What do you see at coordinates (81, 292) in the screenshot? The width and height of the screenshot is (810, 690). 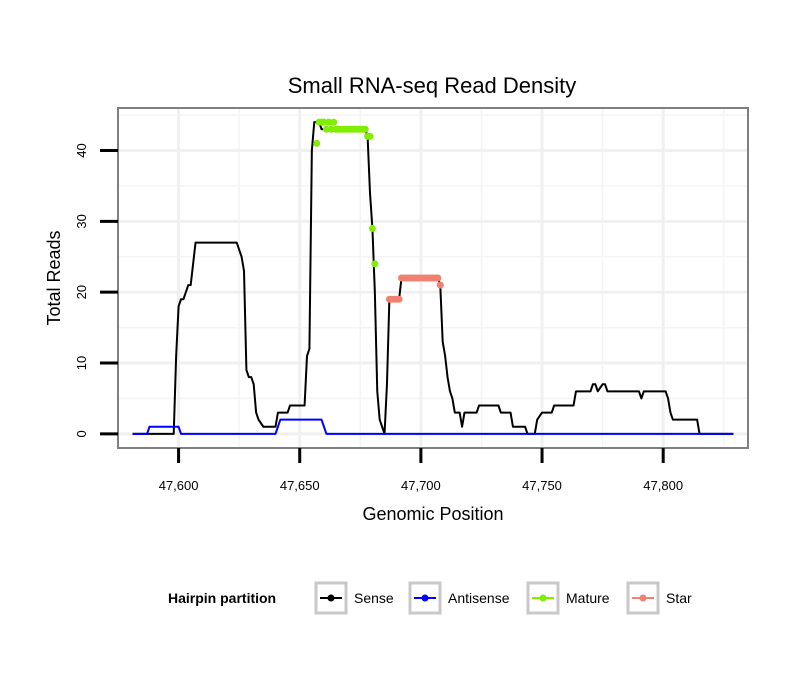 I see `y-tick-label: 20` at bounding box center [81, 292].